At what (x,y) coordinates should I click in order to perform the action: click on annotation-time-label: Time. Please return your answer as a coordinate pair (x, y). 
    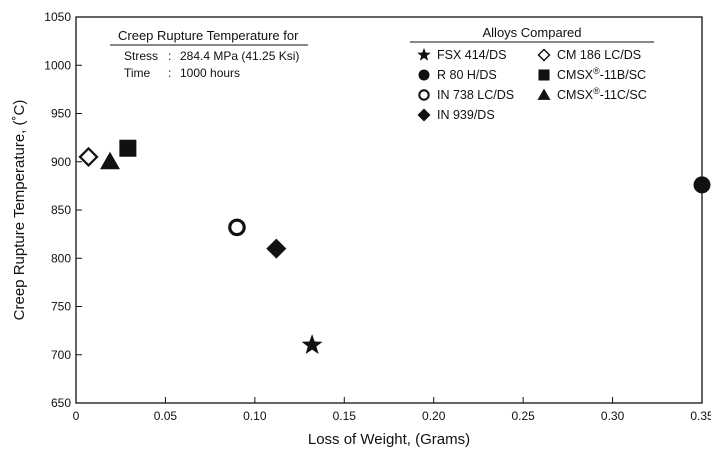
    Looking at the image, I should click on (137, 73).